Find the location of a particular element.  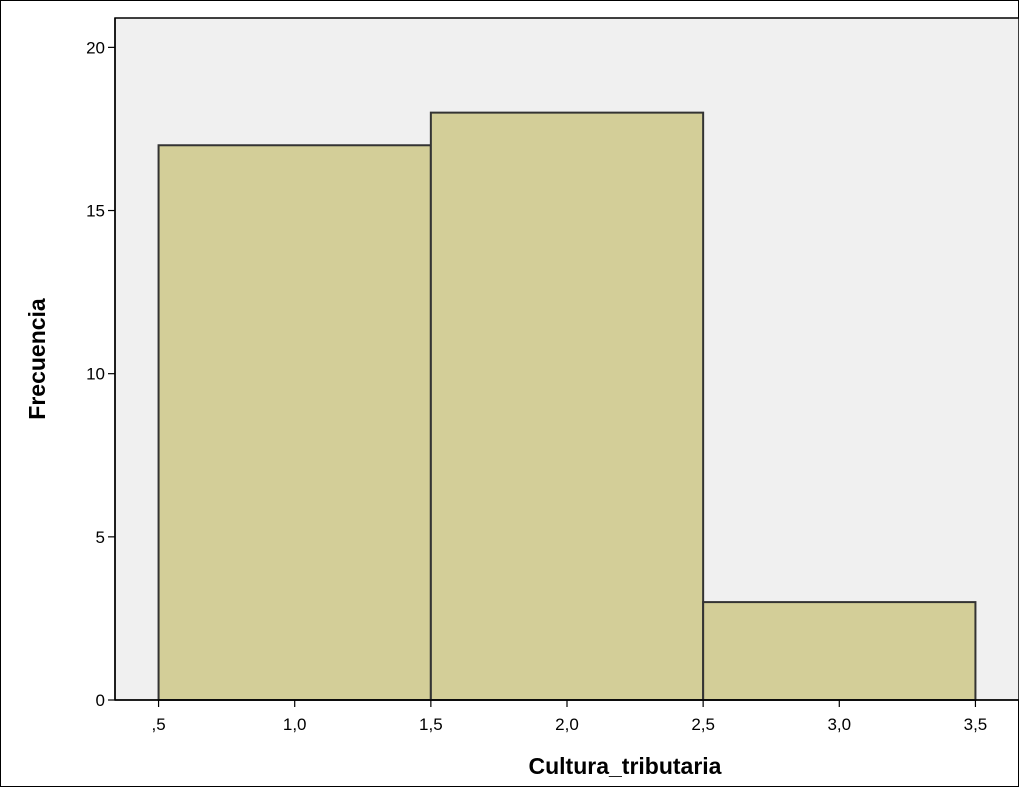

x-tick-label: 1,5 is located at coordinates (431, 724).